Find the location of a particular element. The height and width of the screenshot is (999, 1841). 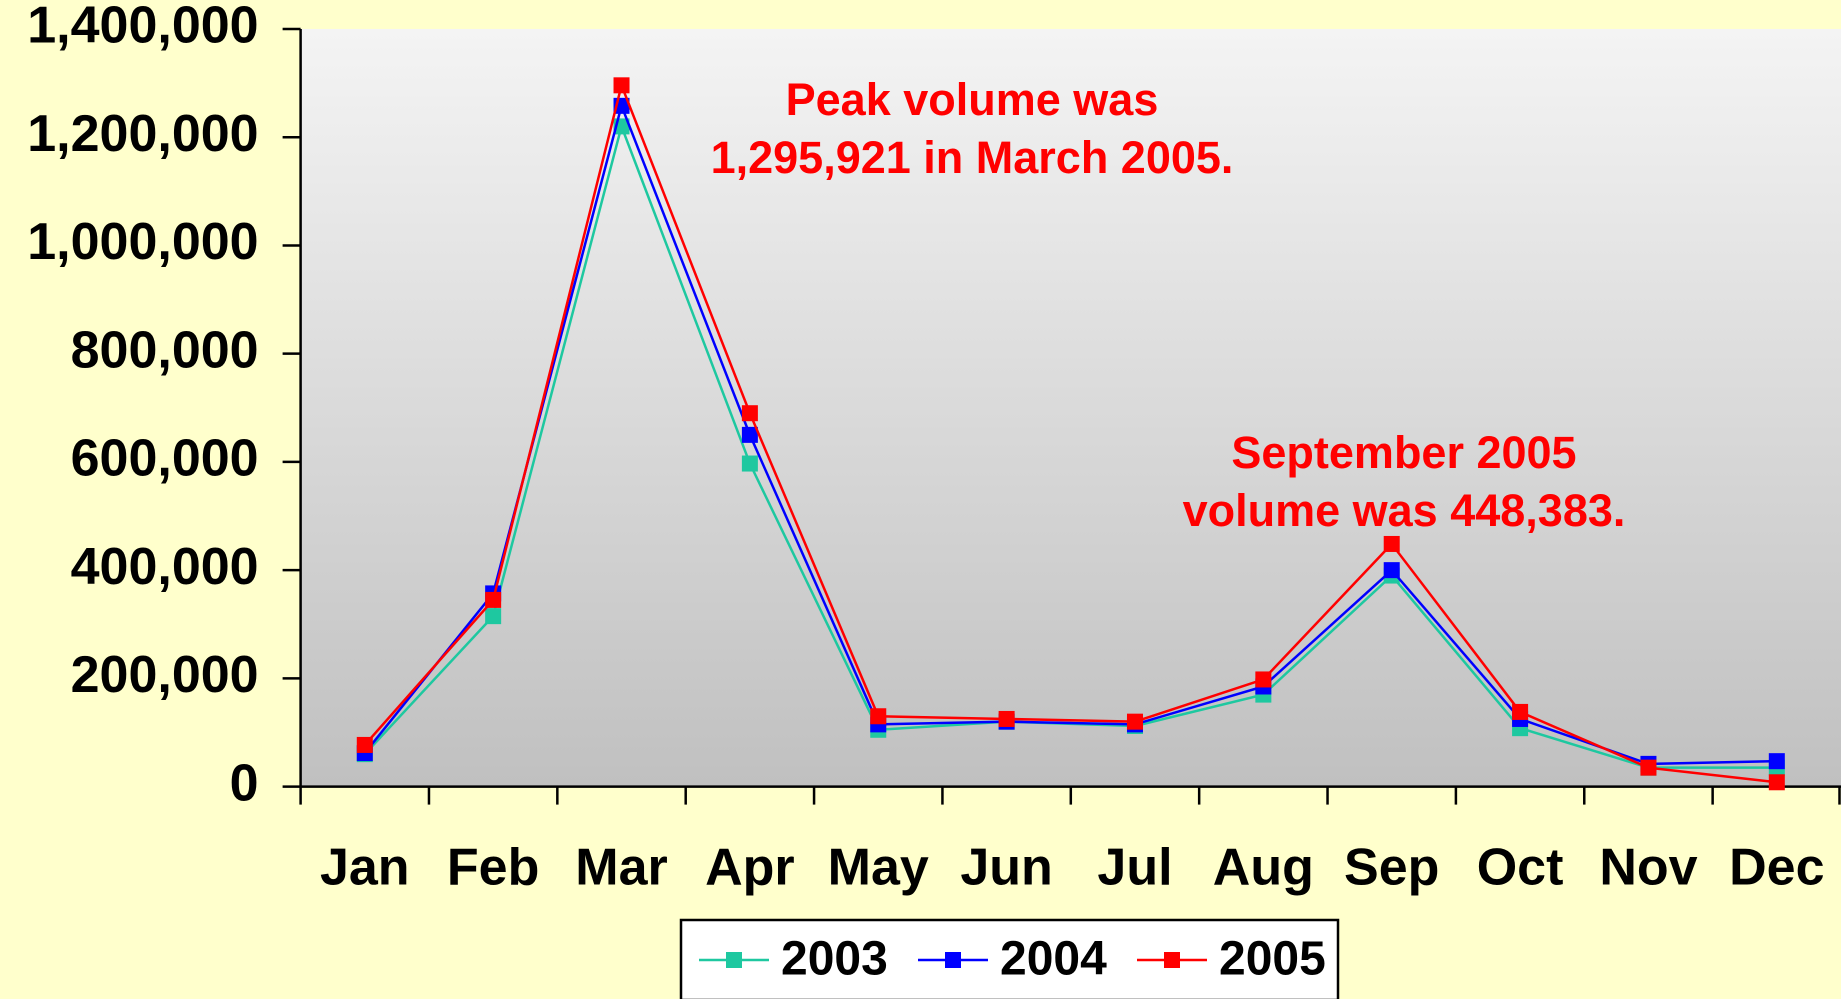

x-tick-label: Mar is located at coordinates (621, 867).